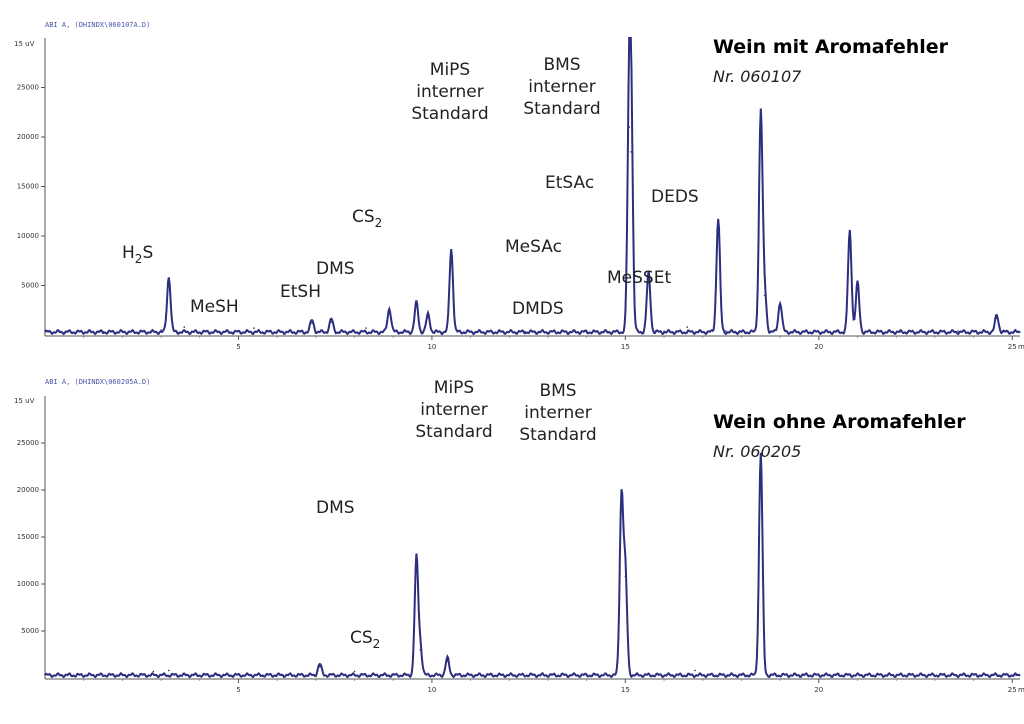 This screenshot has height=724, width=1024. What do you see at coordinates (538, 309) in the screenshot?
I see `peak-label: DMDS` at bounding box center [538, 309].